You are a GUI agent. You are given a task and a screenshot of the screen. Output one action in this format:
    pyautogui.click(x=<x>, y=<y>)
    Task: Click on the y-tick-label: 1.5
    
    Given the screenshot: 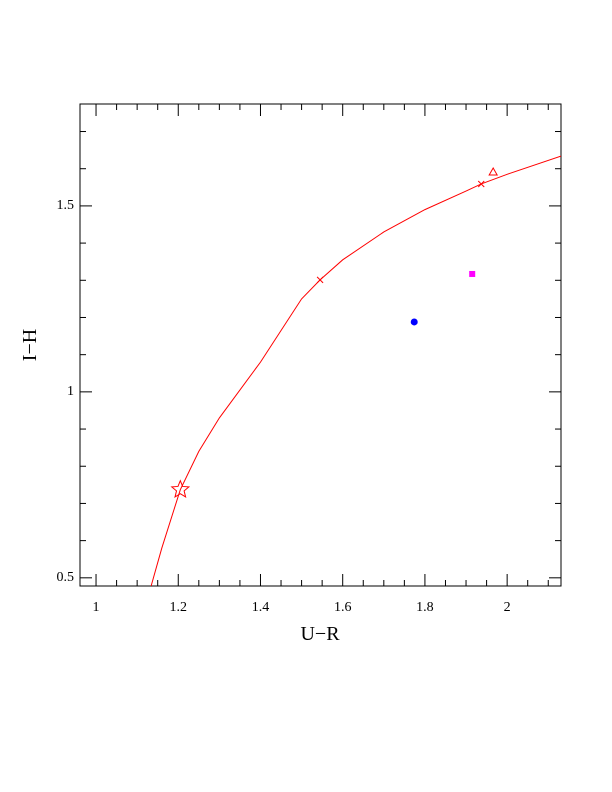 What is the action you would take?
    pyautogui.click(x=66, y=205)
    